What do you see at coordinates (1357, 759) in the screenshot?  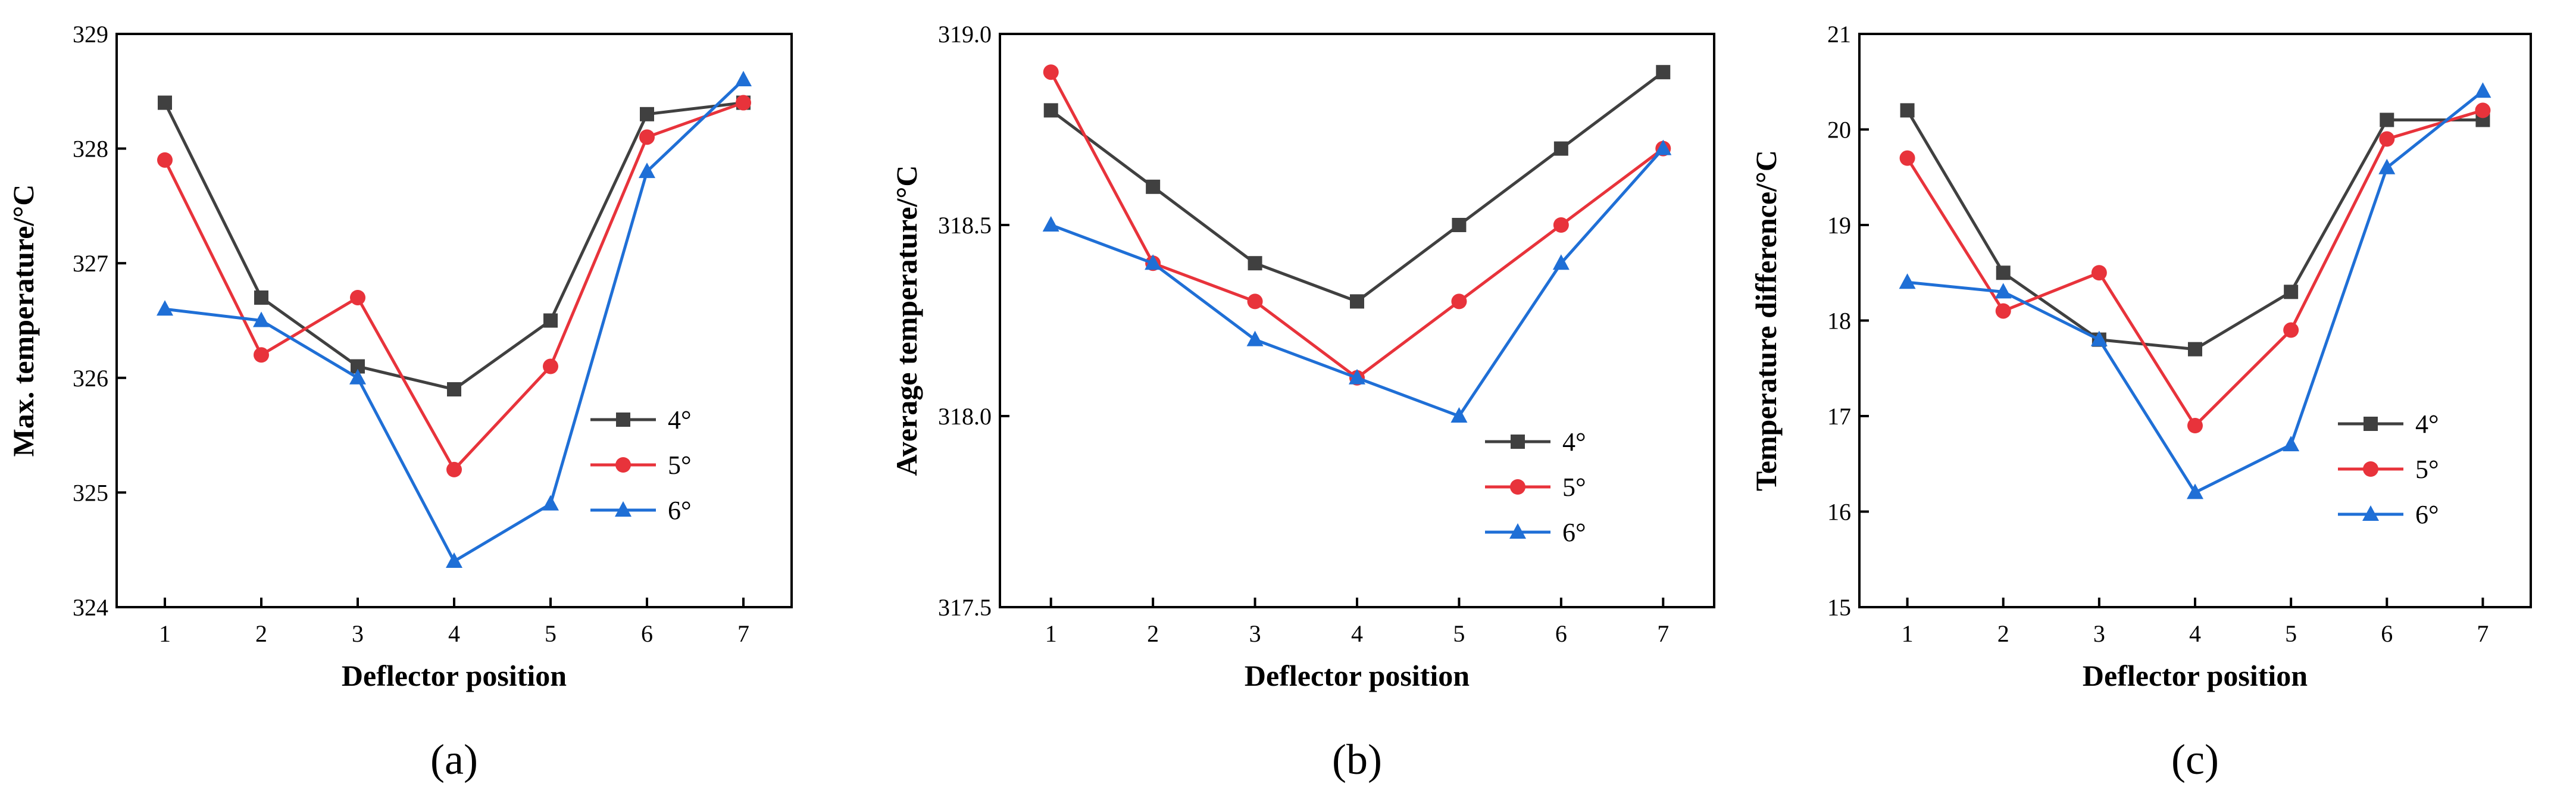 I see `panel-label: (b)` at bounding box center [1357, 759].